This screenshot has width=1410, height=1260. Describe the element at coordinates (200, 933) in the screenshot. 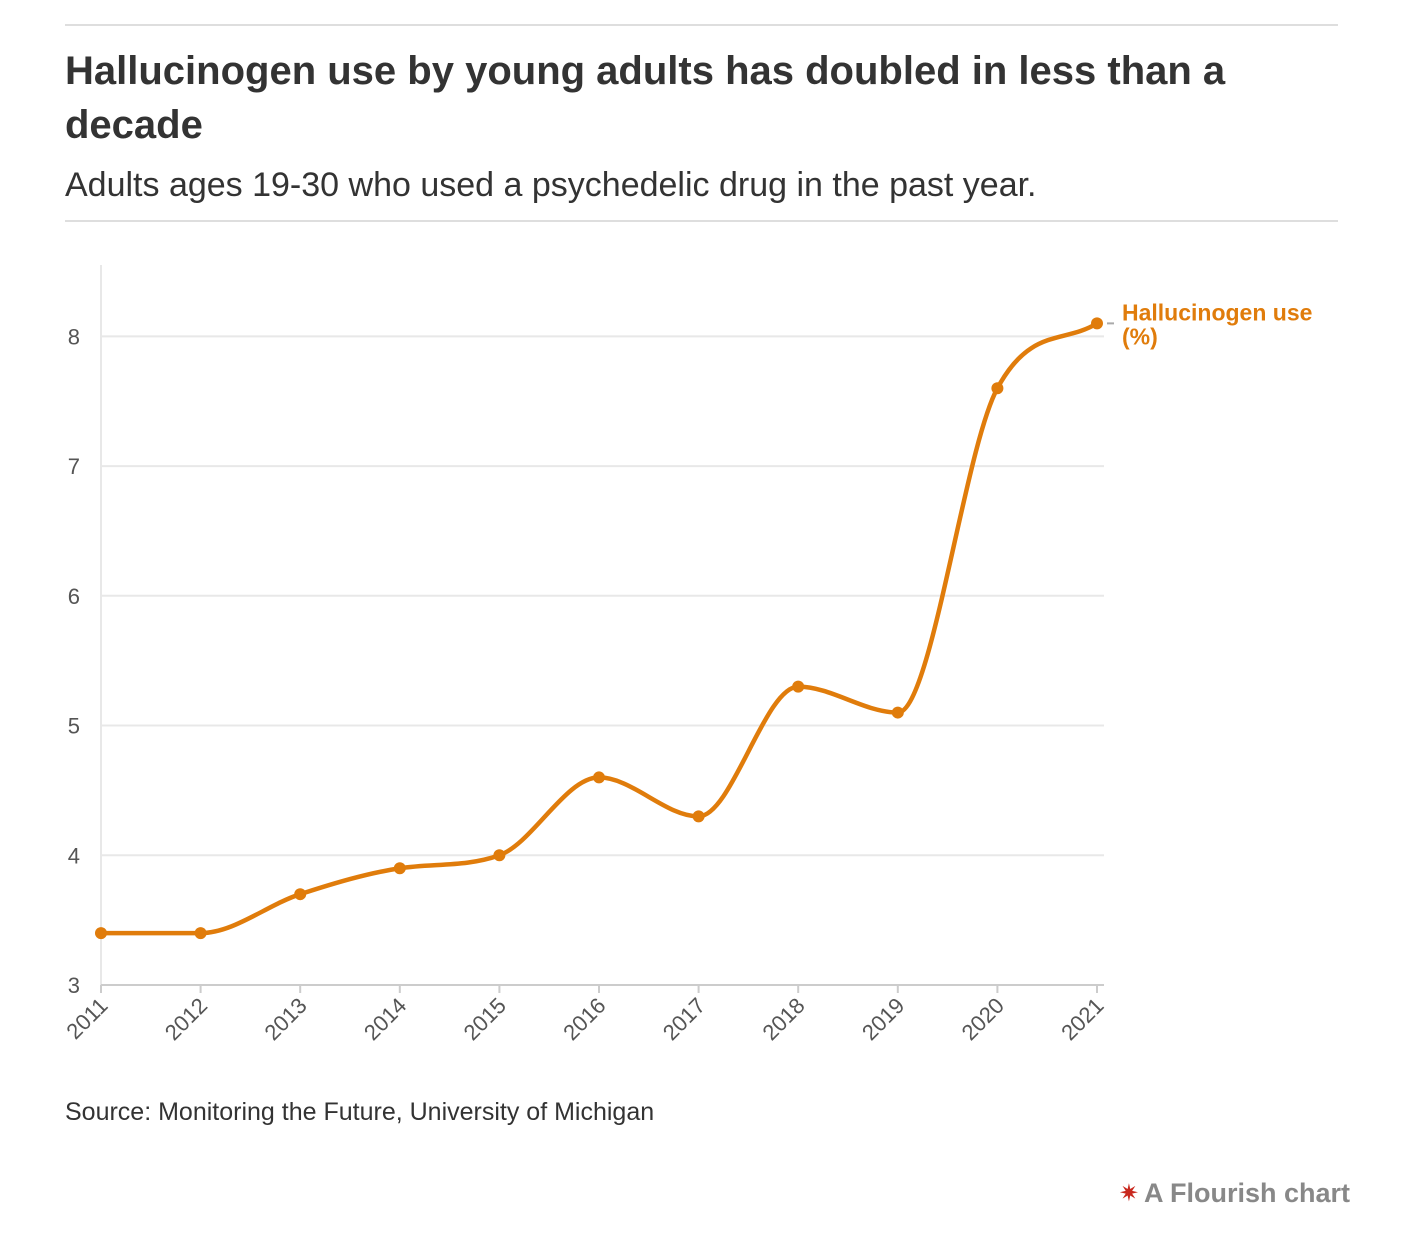

I see `data-point-2012` at that location.